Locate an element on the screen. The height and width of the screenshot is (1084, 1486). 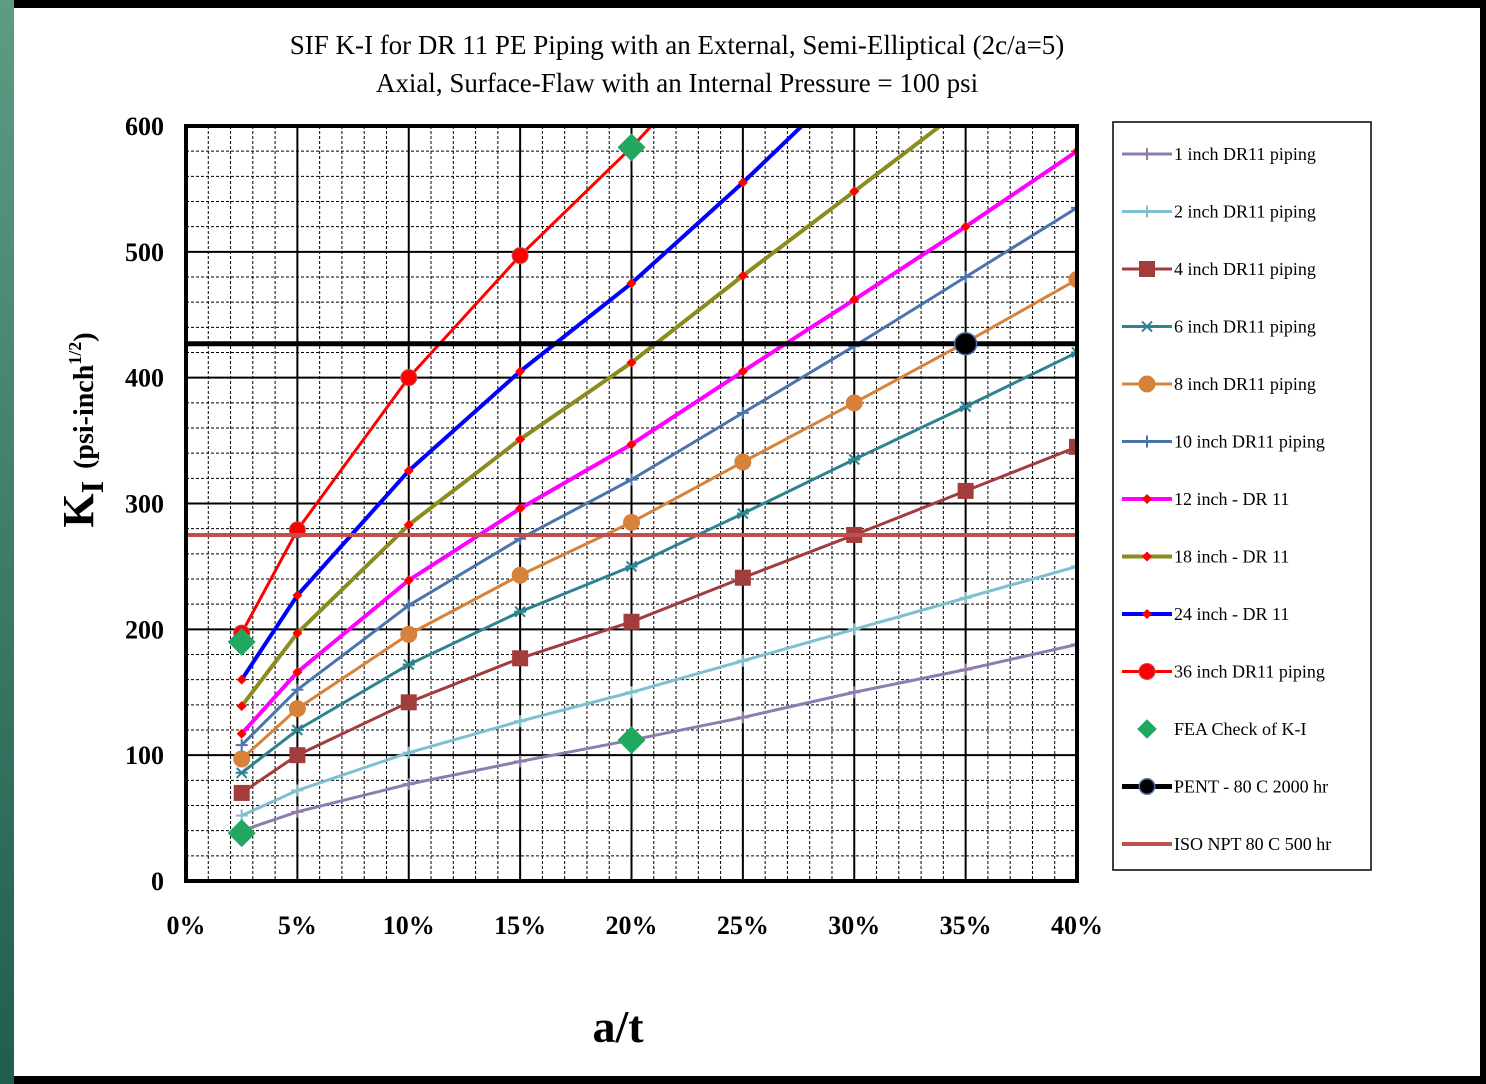
x-axis-title: a/t is located at coordinates (618, 1026).